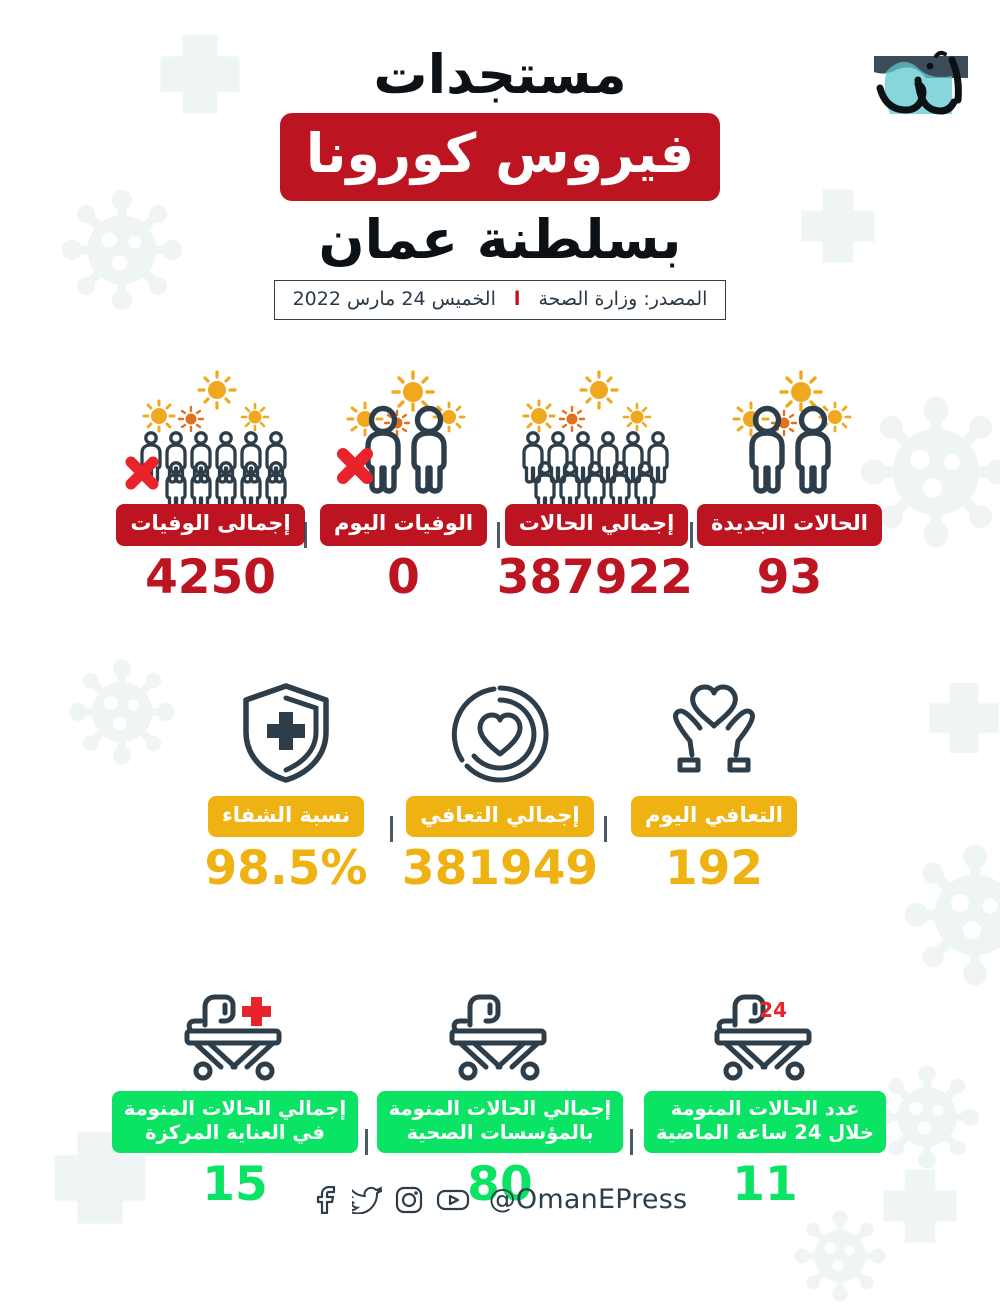  I want to click on two-people-death-icon, so click(403, 429).